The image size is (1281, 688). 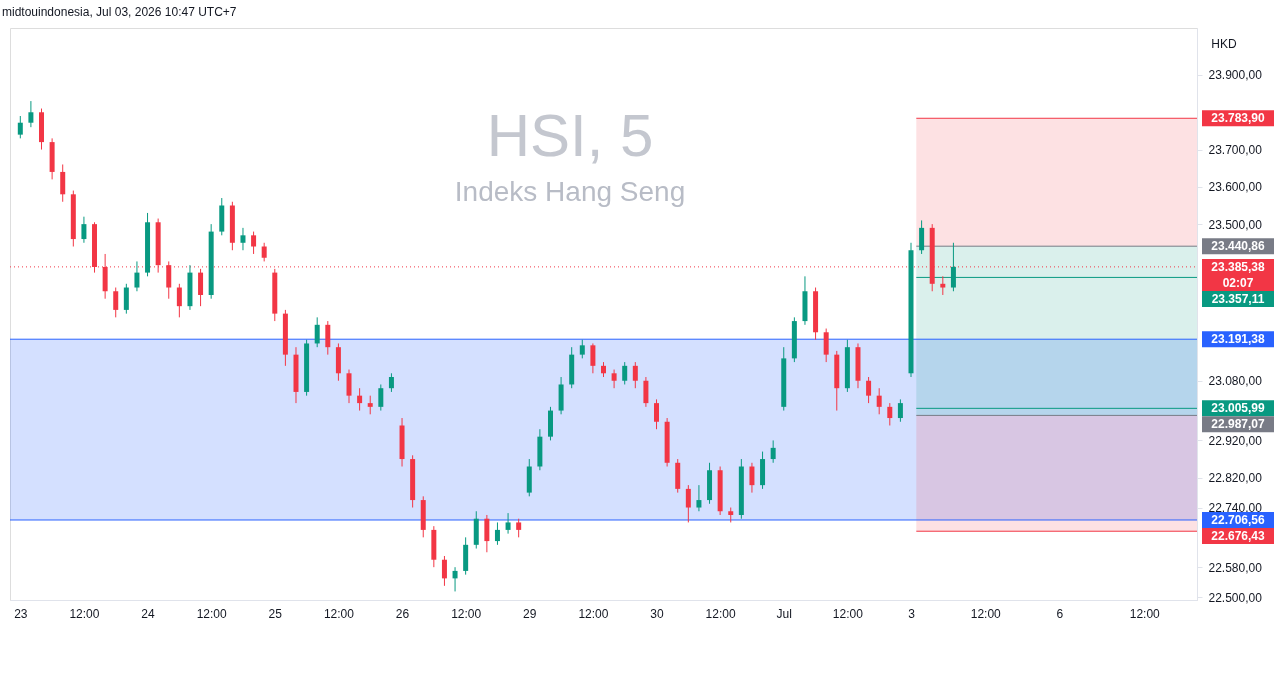 What do you see at coordinates (1235, 75) in the screenshot?
I see `y-tick-label: 23.900,00` at bounding box center [1235, 75].